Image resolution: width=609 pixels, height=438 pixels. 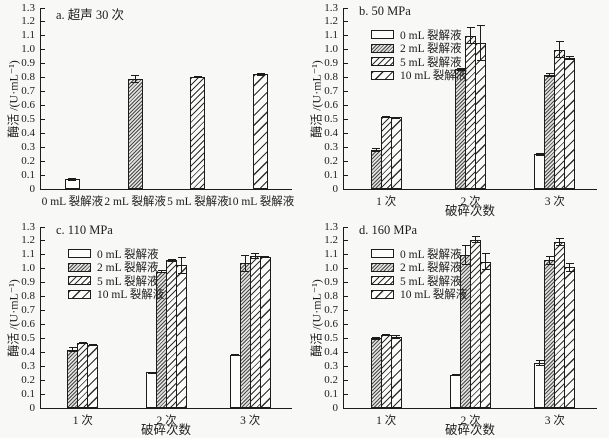 I want to click on legend-item: 5 mL 裂解液, so click(x=419, y=62).